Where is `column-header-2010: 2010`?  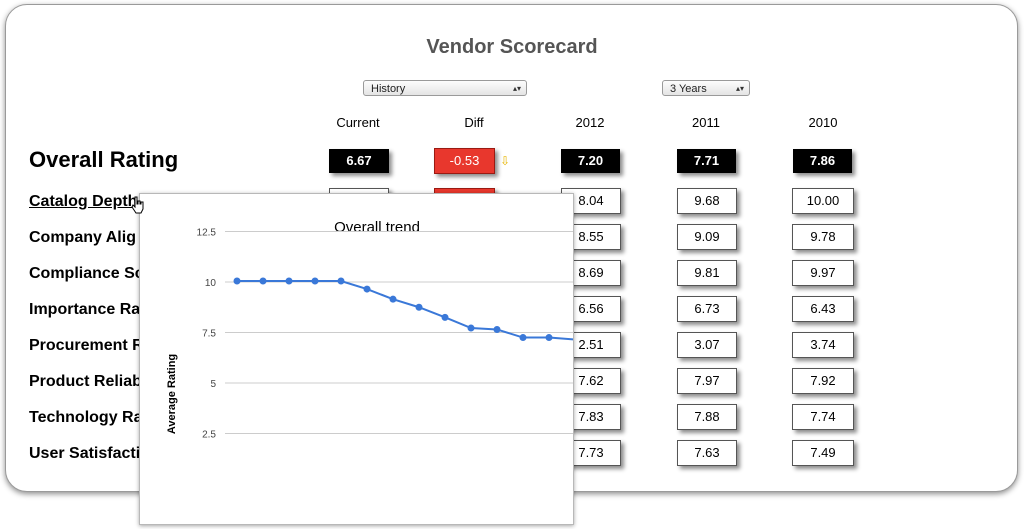
column-header-2010: 2010 is located at coordinates (823, 122).